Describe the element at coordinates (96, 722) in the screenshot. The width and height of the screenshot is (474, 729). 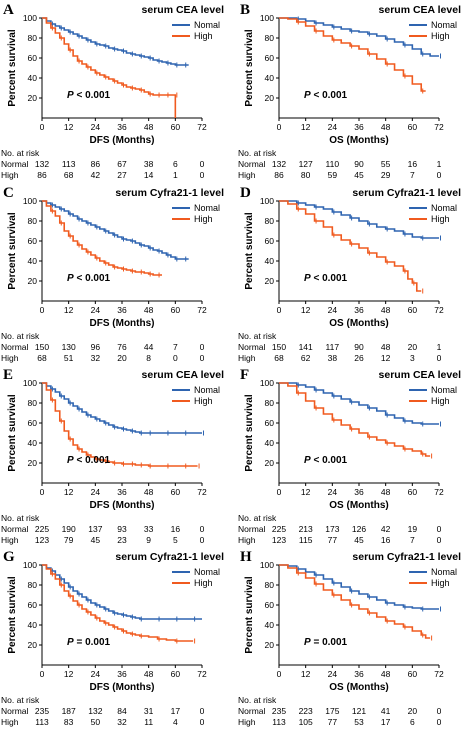
I see `risk-value: 50` at that location.